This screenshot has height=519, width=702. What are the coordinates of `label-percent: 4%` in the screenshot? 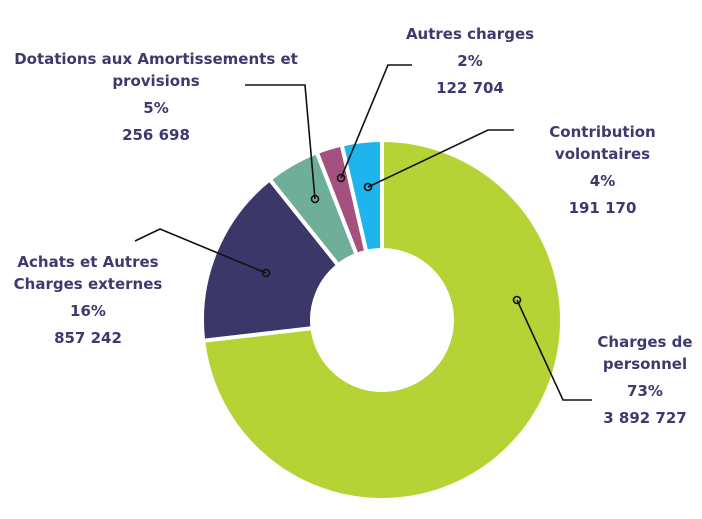 It's located at (602, 181).